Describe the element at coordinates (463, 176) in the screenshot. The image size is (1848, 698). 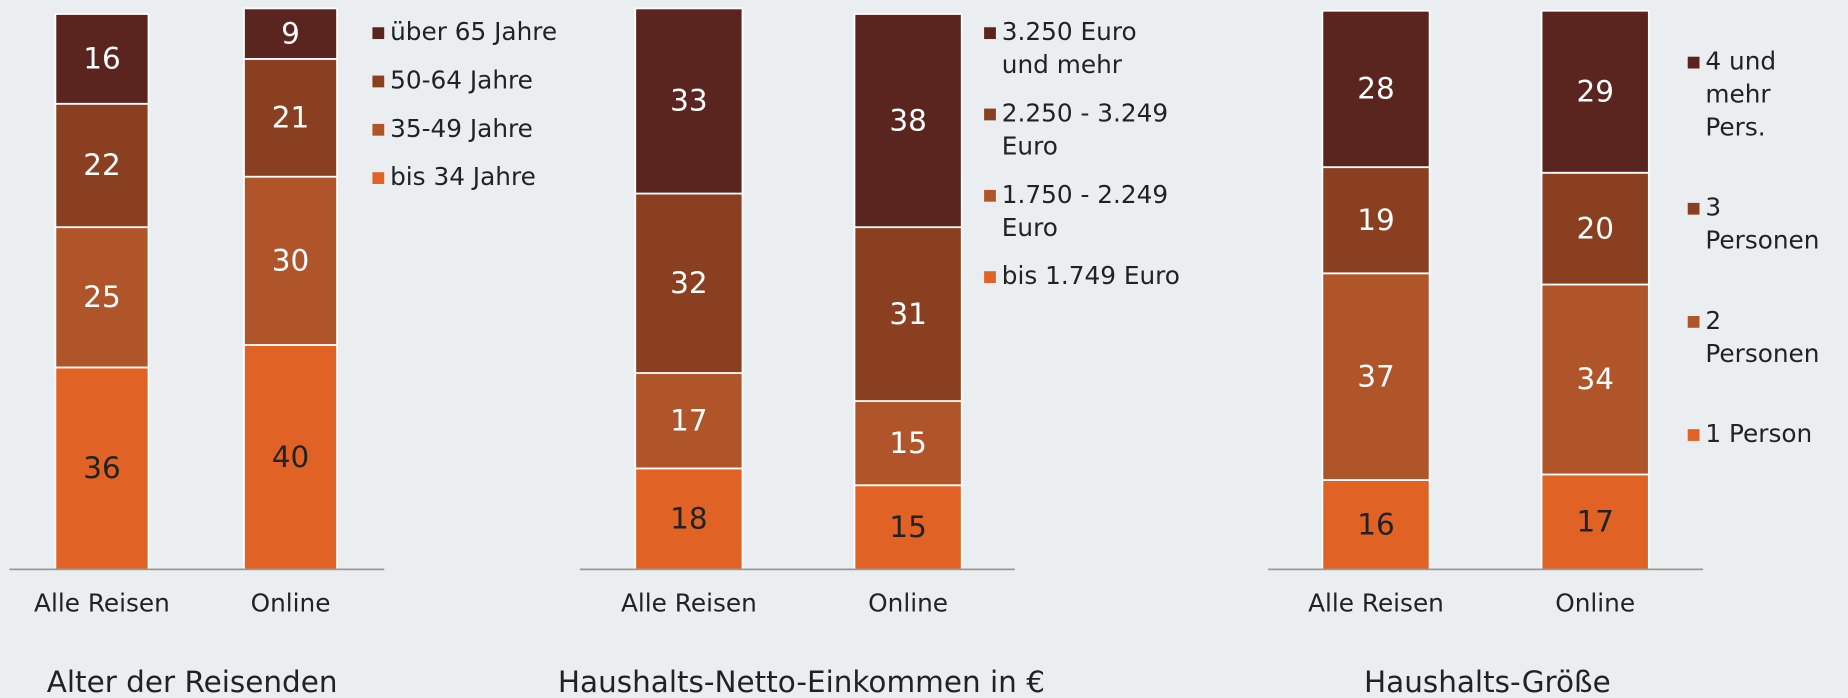
I see `legend-label: bis 34 Jahre` at that location.